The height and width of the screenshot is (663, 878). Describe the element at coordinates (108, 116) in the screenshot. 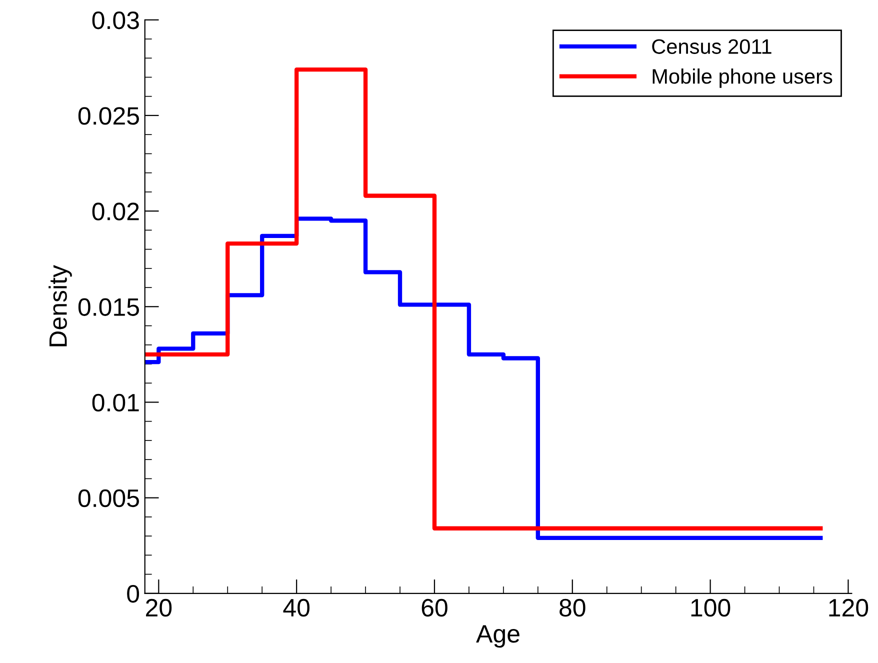

I see `y-tick-label: 0.025` at that location.